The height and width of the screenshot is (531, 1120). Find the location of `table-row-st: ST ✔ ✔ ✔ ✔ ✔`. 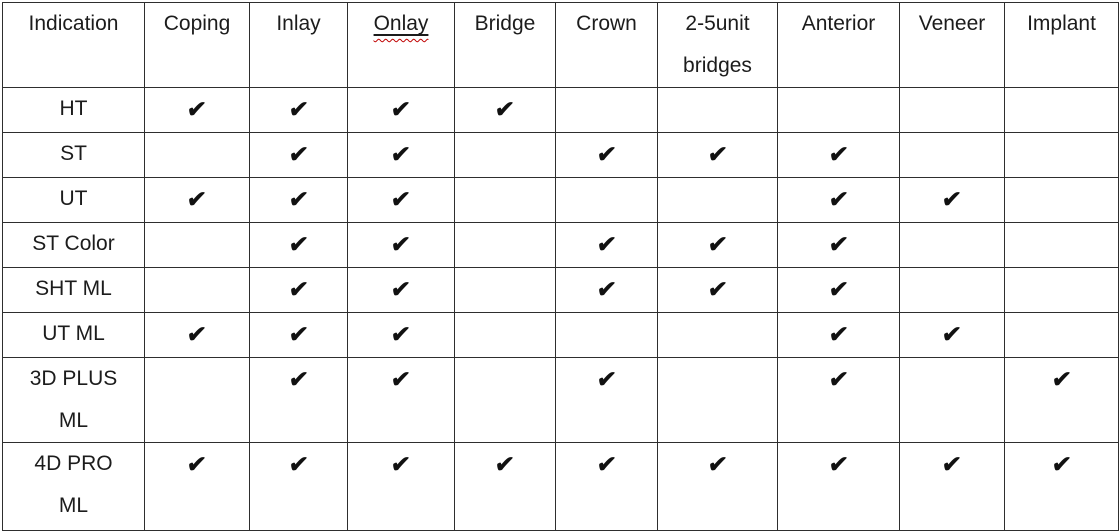

table-row-st: ST ✔ ✔ ✔ ✔ ✔ is located at coordinates (560, 155).